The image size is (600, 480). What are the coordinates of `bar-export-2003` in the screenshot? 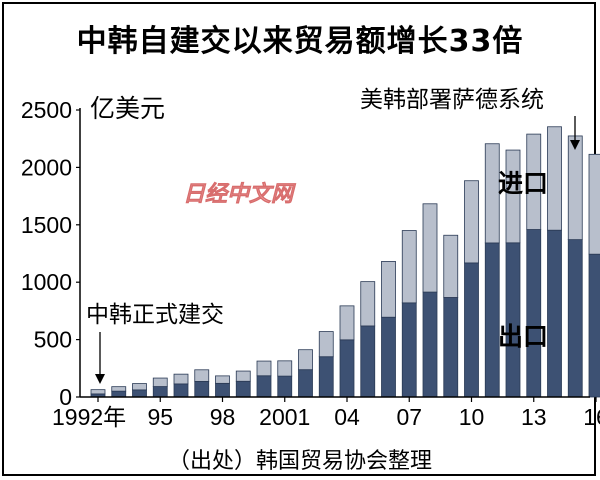 It's located at (326, 377).